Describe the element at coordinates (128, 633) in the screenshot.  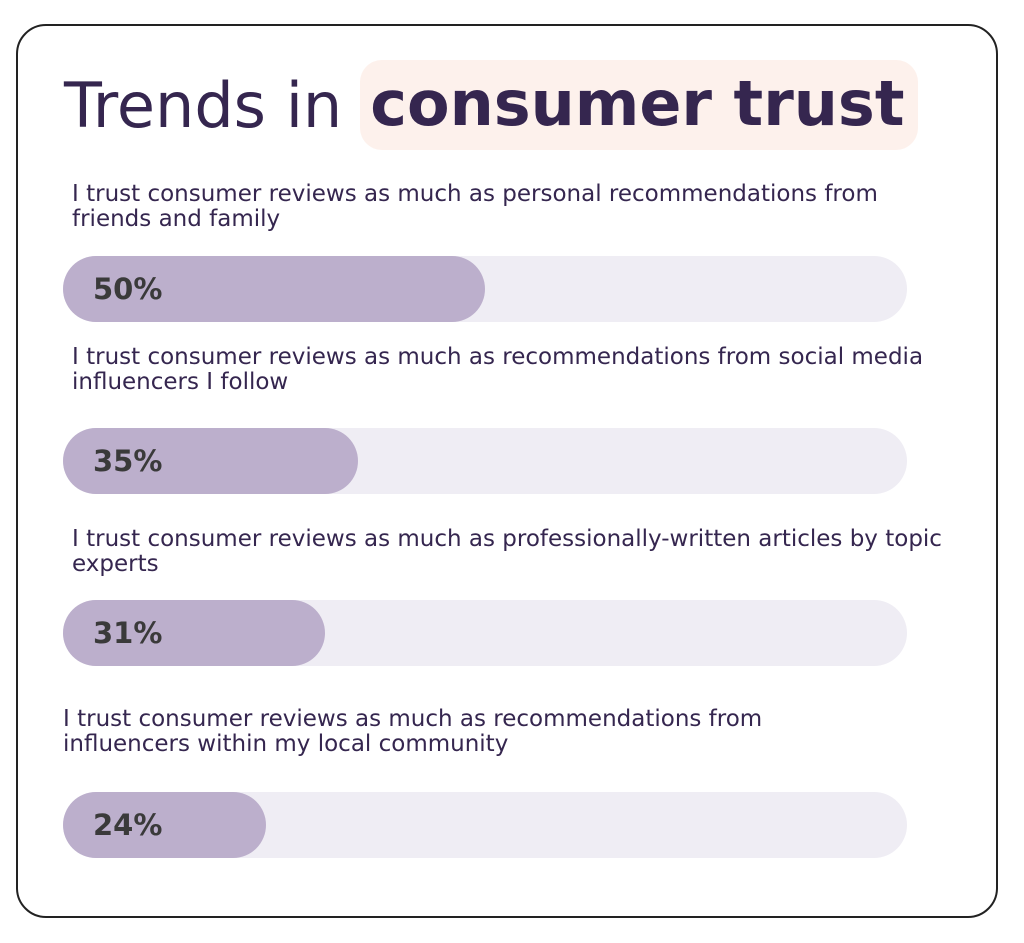
I see `value-label: 31%` at that location.